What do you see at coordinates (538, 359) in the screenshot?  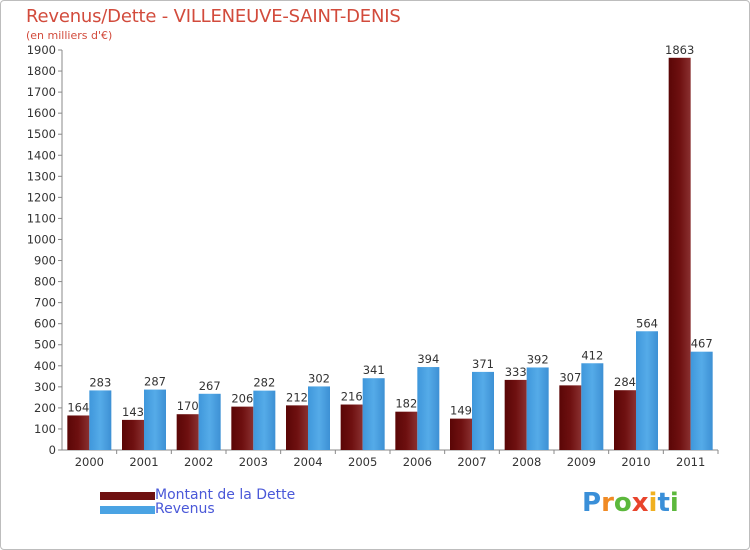 I see `data-label-revenus: 392` at bounding box center [538, 359].